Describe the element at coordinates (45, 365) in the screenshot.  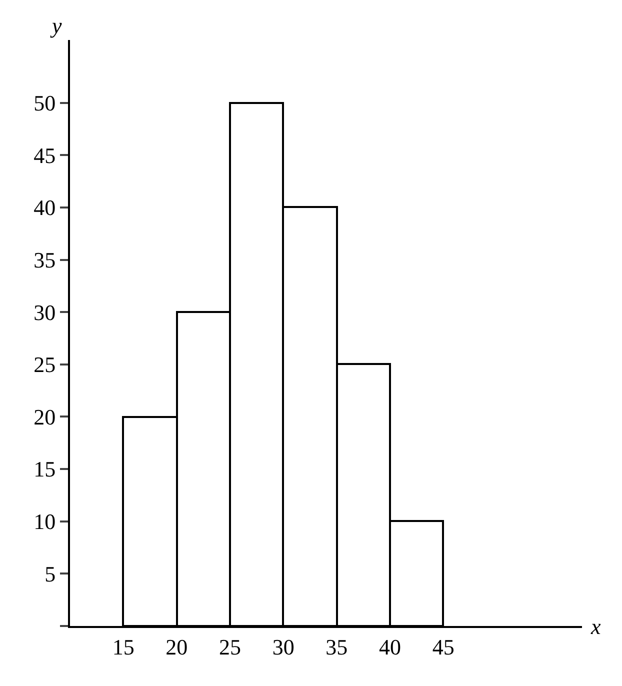
I see `y-tick-label: 25` at that location.